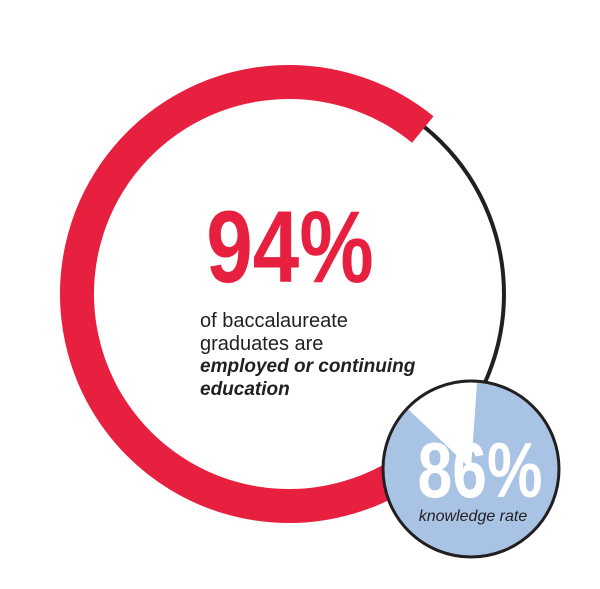  What do you see at coordinates (480, 469) in the screenshot?
I see `knowledge-percentage: 86%` at bounding box center [480, 469].